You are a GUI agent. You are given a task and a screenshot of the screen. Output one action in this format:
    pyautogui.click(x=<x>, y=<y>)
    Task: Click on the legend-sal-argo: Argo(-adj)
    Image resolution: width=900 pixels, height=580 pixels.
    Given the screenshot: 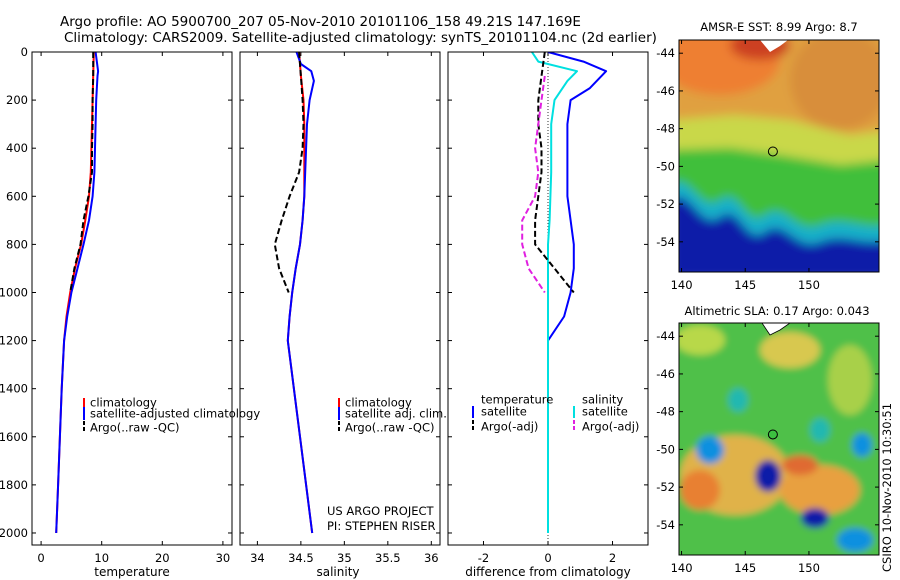 What is the action you would take?
    pyautogui.click(x=610, y=427)
    